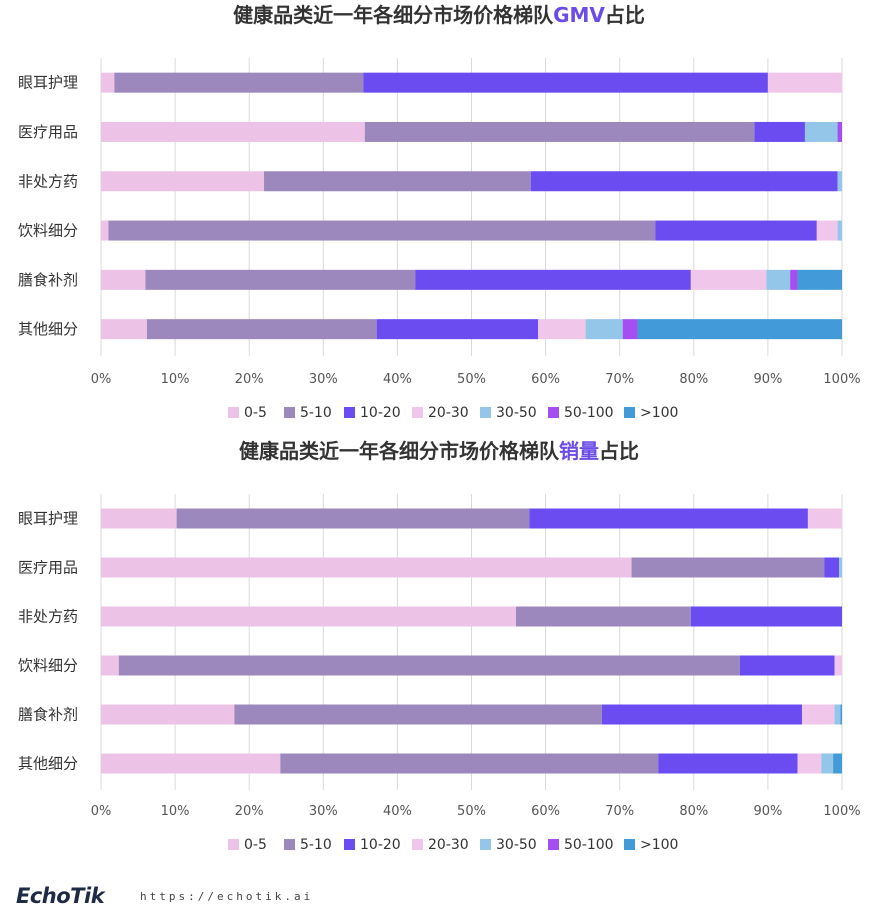 This screenshot has width=878, height=916. I want to click on chart-title: 健康品类近一年各细分市场价格梯队销量占比, so click(439, 451).